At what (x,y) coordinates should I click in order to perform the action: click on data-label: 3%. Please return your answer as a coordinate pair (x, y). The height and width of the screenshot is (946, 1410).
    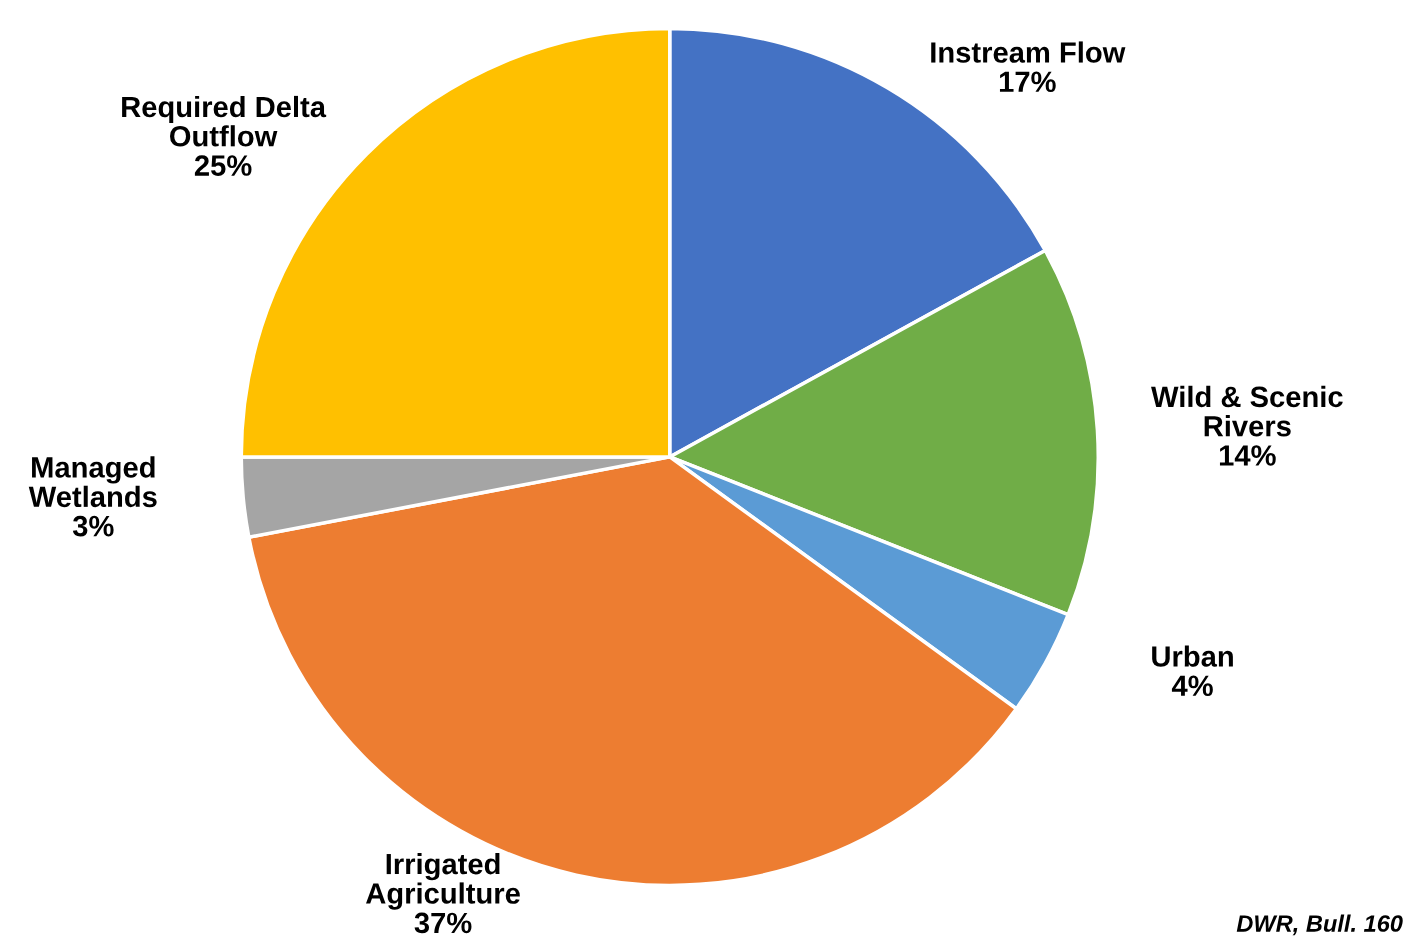
    Looking at the image, I should click on (93, 526).